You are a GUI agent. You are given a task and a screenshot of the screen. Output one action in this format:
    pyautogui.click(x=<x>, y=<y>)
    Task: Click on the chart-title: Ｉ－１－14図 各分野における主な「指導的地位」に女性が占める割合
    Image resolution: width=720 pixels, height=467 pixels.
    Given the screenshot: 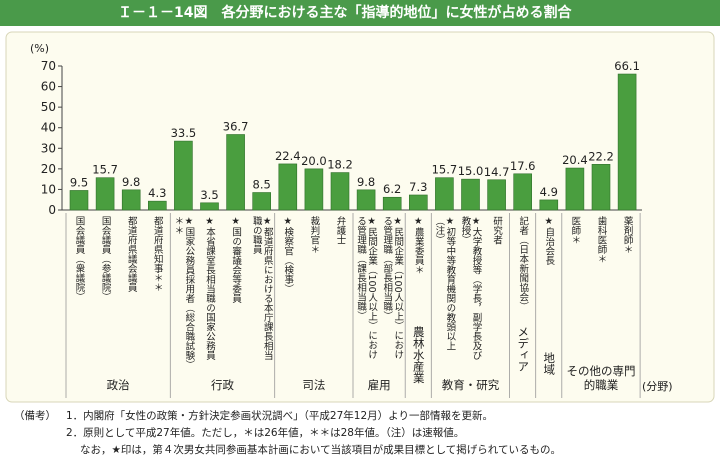 What is the action you would take?
    pyautogui.click(x=345, y=12)
    